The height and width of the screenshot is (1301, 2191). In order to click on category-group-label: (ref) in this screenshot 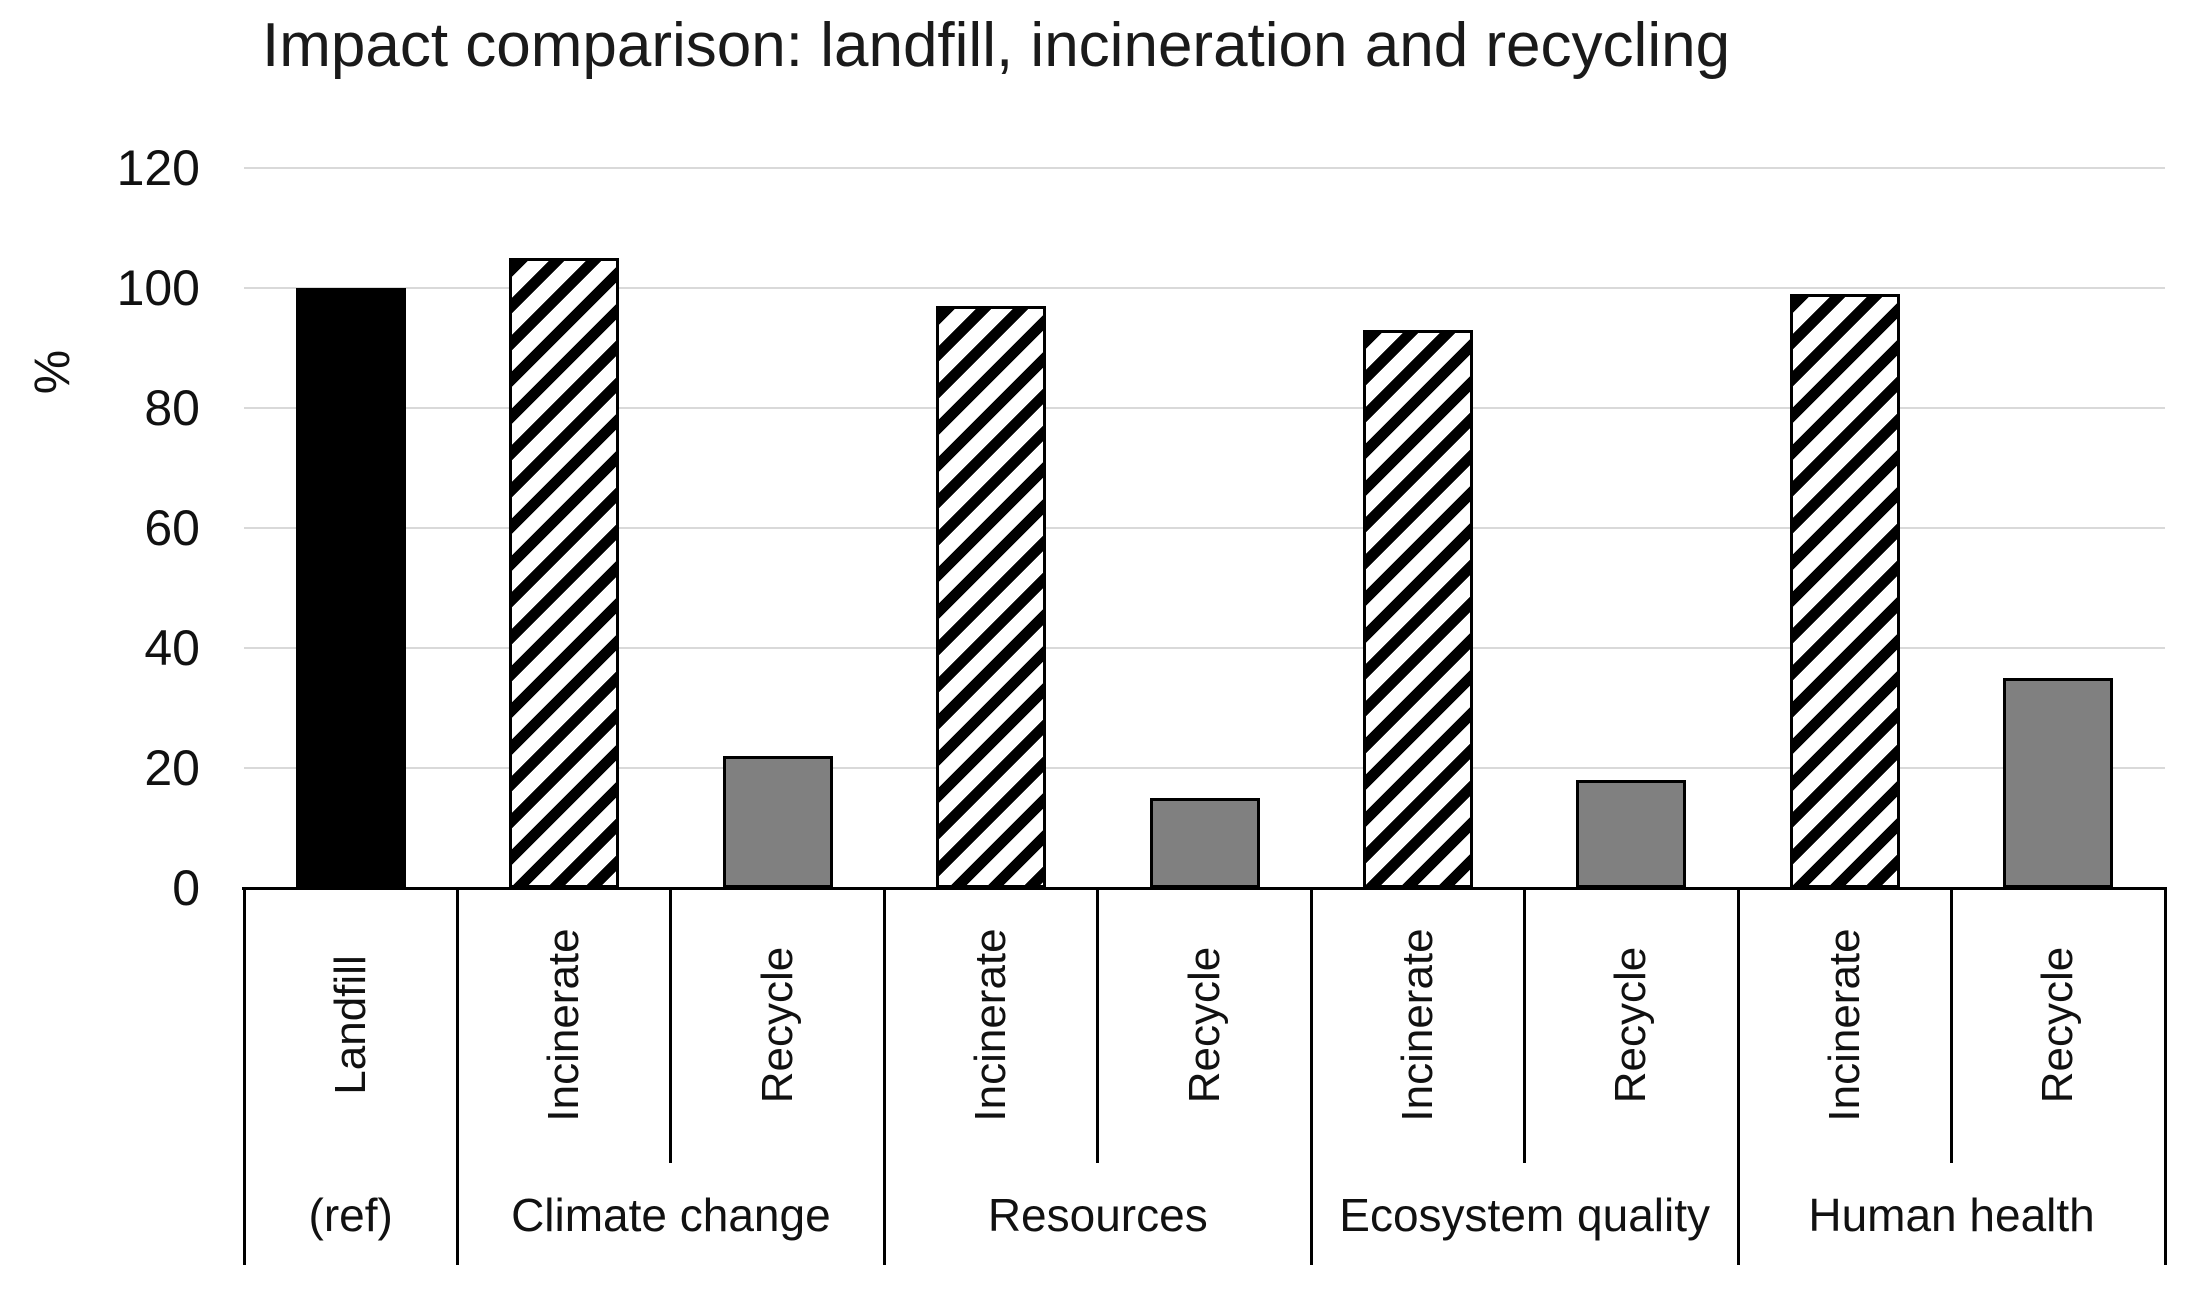, I will do `click(350, 1215)`.